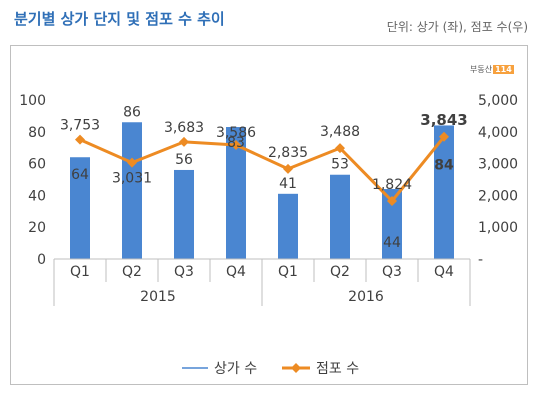  Describe the element at coordinates (340, 132) in the screenshot. I see `line-data-label: 3,488` at that location.